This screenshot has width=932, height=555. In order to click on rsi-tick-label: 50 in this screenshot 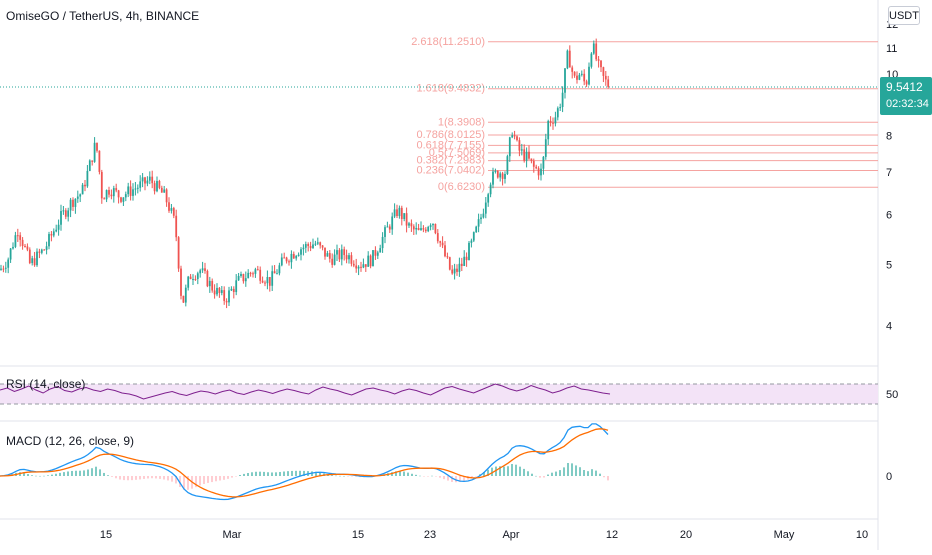, I will do `click(892, 395)`.